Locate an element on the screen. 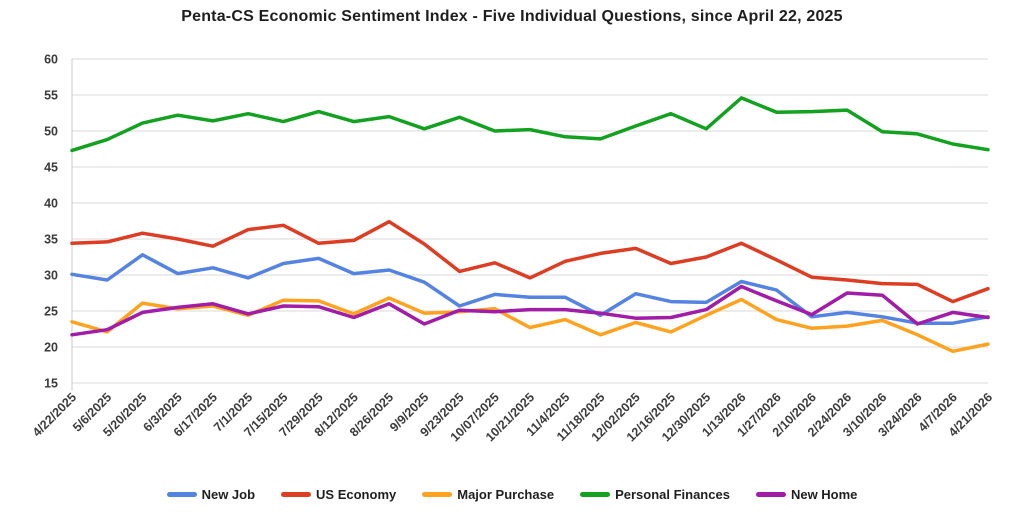  legend-swatch-us-economy is located at coordinates (296, 494).